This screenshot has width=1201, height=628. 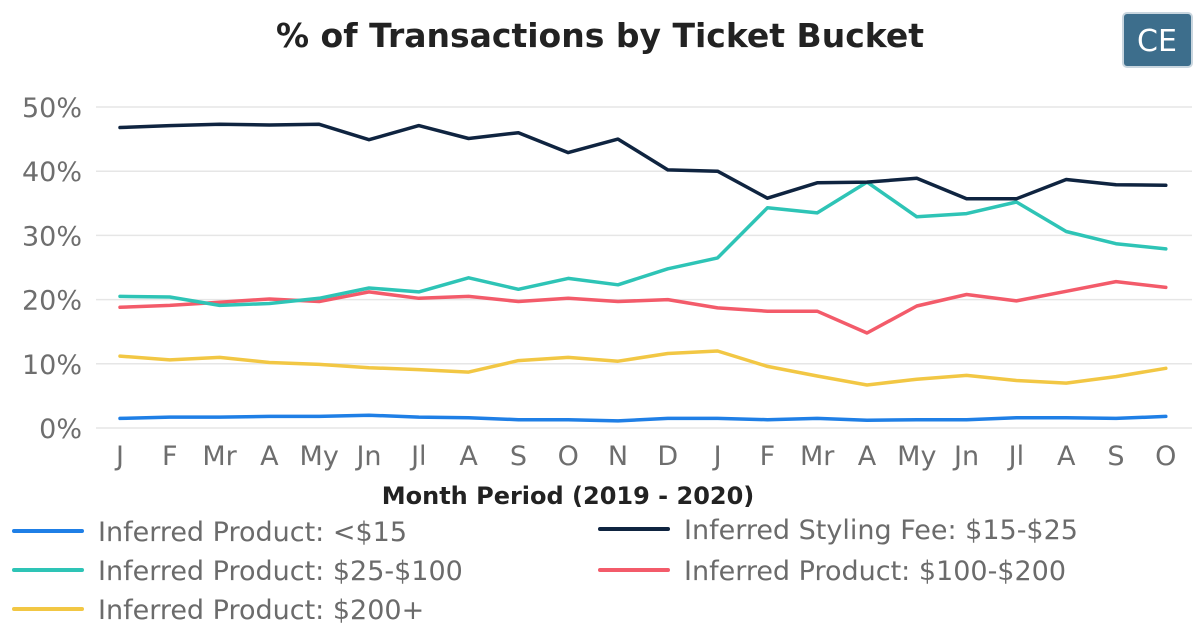 What do you see at coordinates (52, 172) in the screenshot?
I see `y-tick-label: 40%` at bounding box center [52, 172].